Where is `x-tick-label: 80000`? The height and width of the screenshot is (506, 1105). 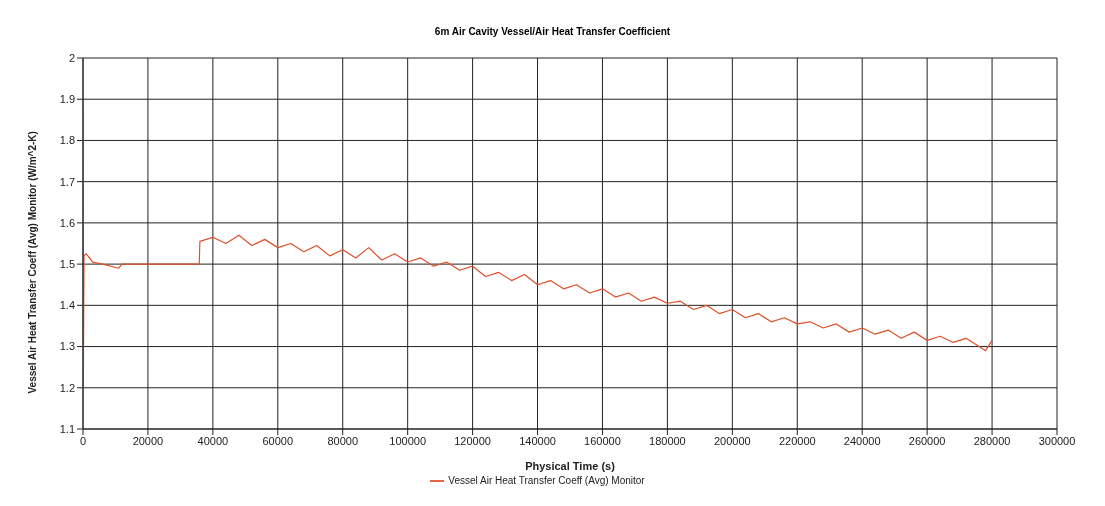
x-tick-label: 80000 is located at coordinates (343, 440).